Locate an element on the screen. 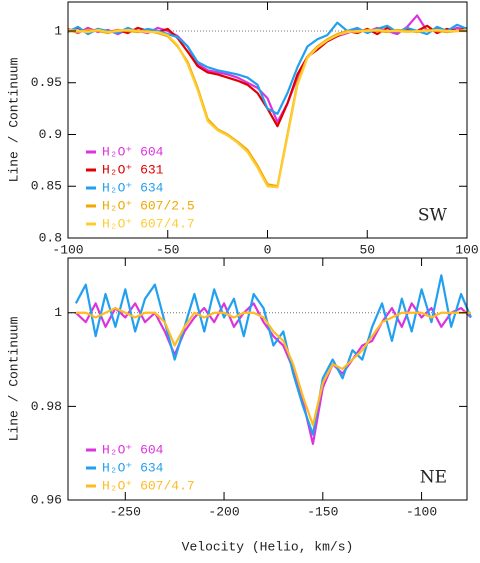 The image size is (480, 563). x-tick-label: 0 is located at coordinates (268, 249).